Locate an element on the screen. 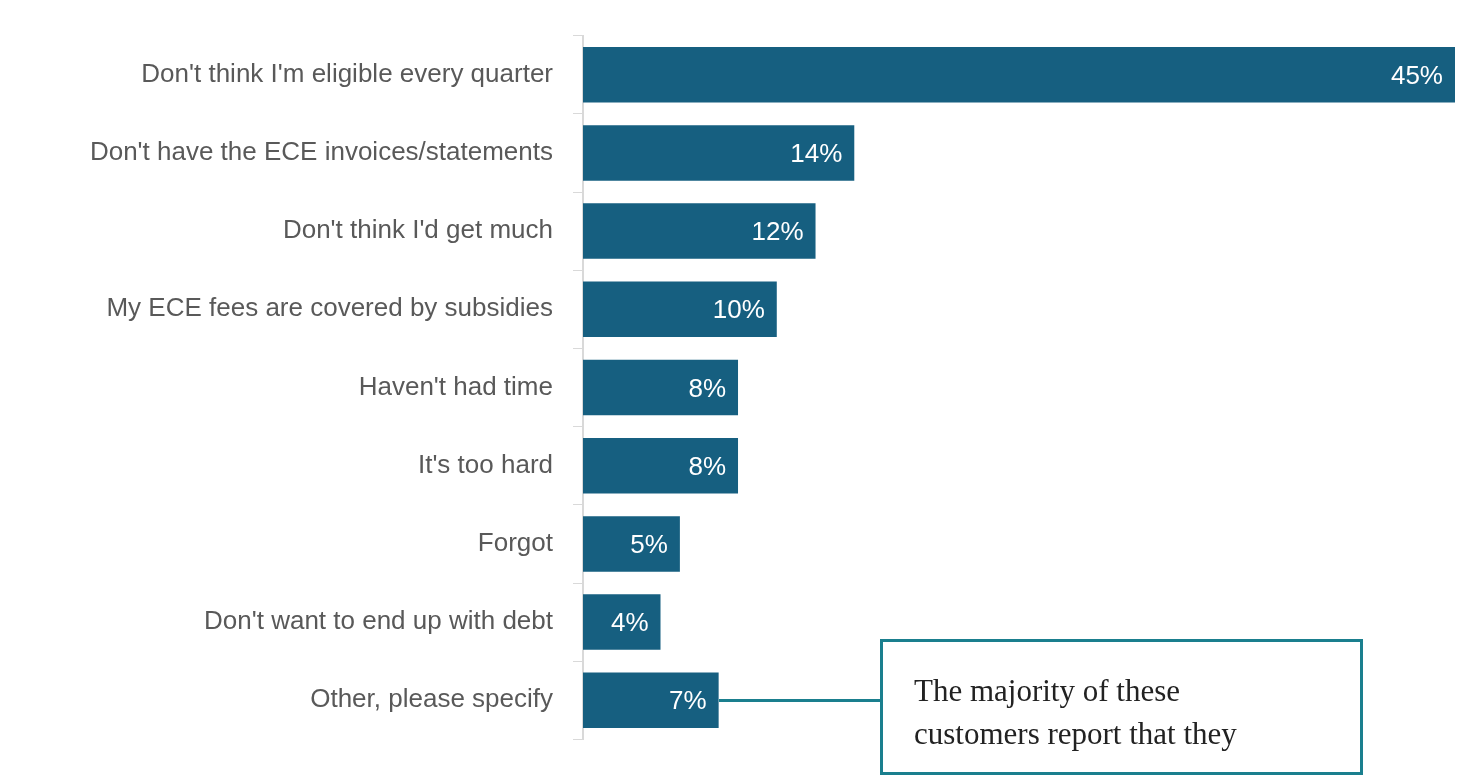  y-tick-label: It's too hard is located at coordinates (485, 463).